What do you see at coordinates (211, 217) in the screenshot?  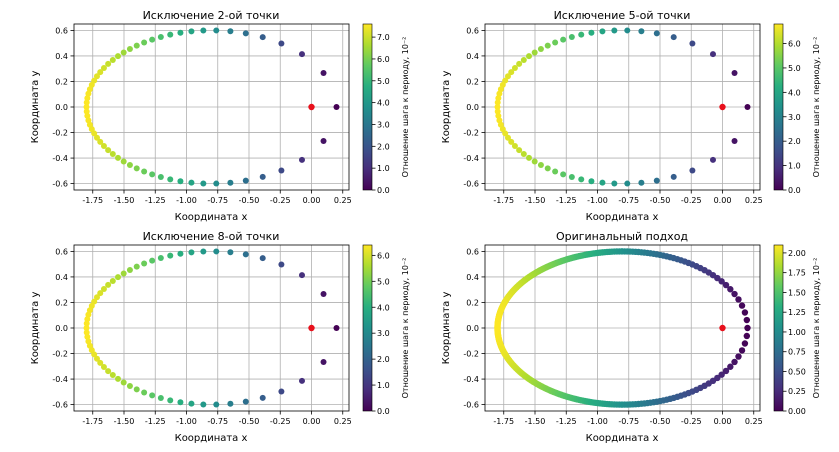 I see `x-axis-label: Координата x` at bounding box center [211, 217].